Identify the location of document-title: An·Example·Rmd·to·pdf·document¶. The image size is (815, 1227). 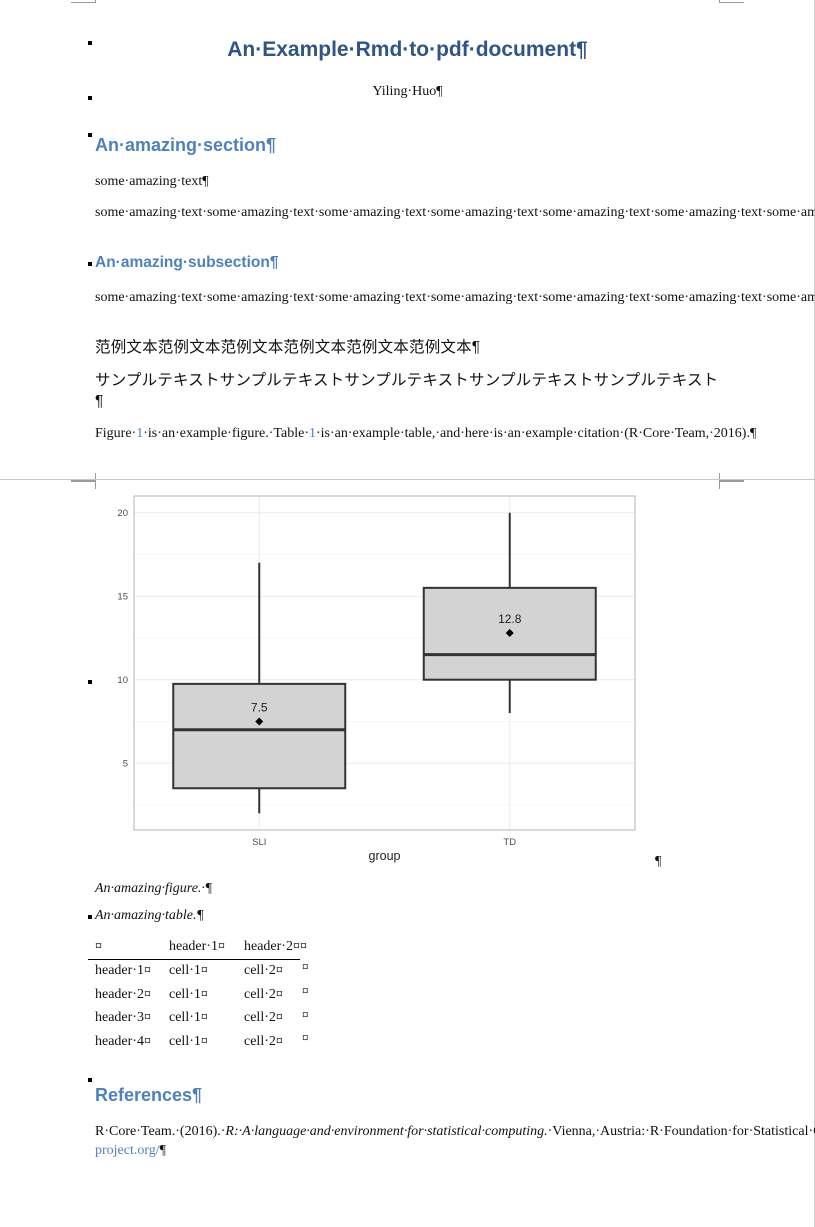
(407, 49).